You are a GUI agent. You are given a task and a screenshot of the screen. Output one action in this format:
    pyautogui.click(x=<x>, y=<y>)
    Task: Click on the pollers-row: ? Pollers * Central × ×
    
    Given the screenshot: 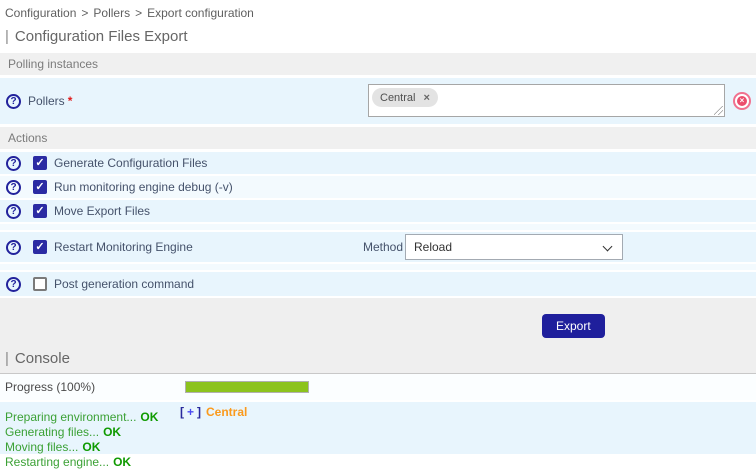 What is the action you would take?
    pyautogui.click(x=378, y=101)
    